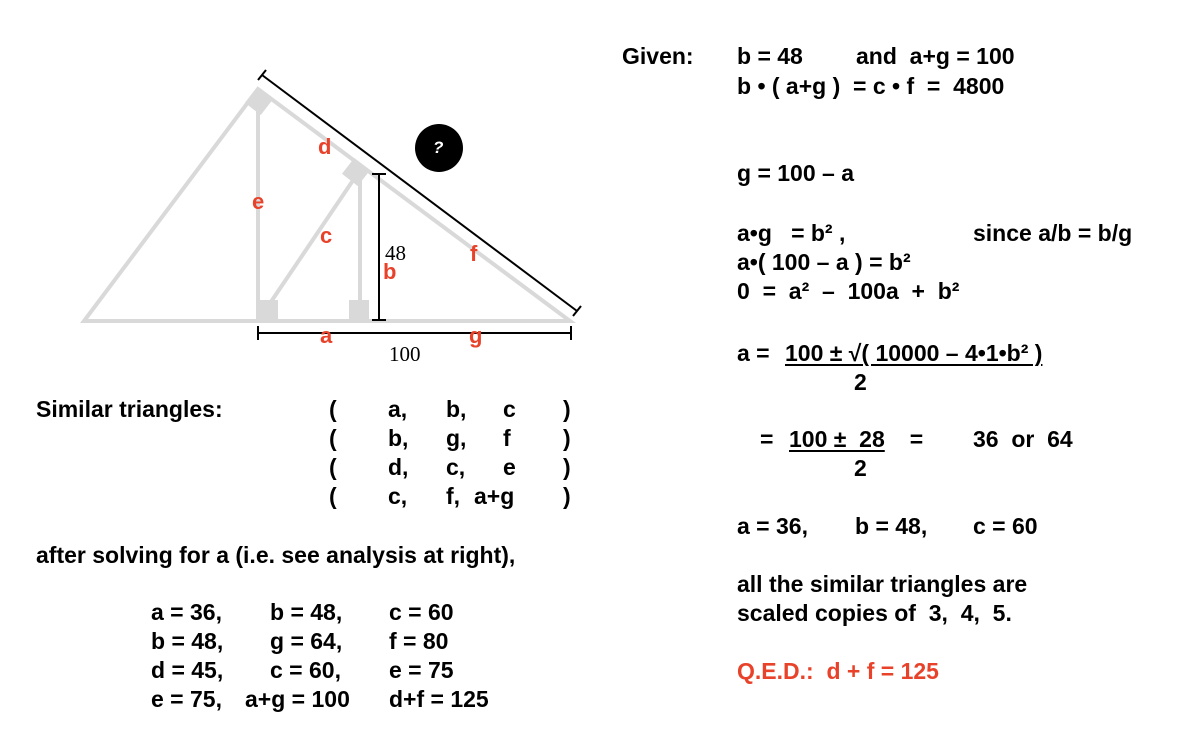  I want to click on result-cell: e = 75,, so click(186, 699).